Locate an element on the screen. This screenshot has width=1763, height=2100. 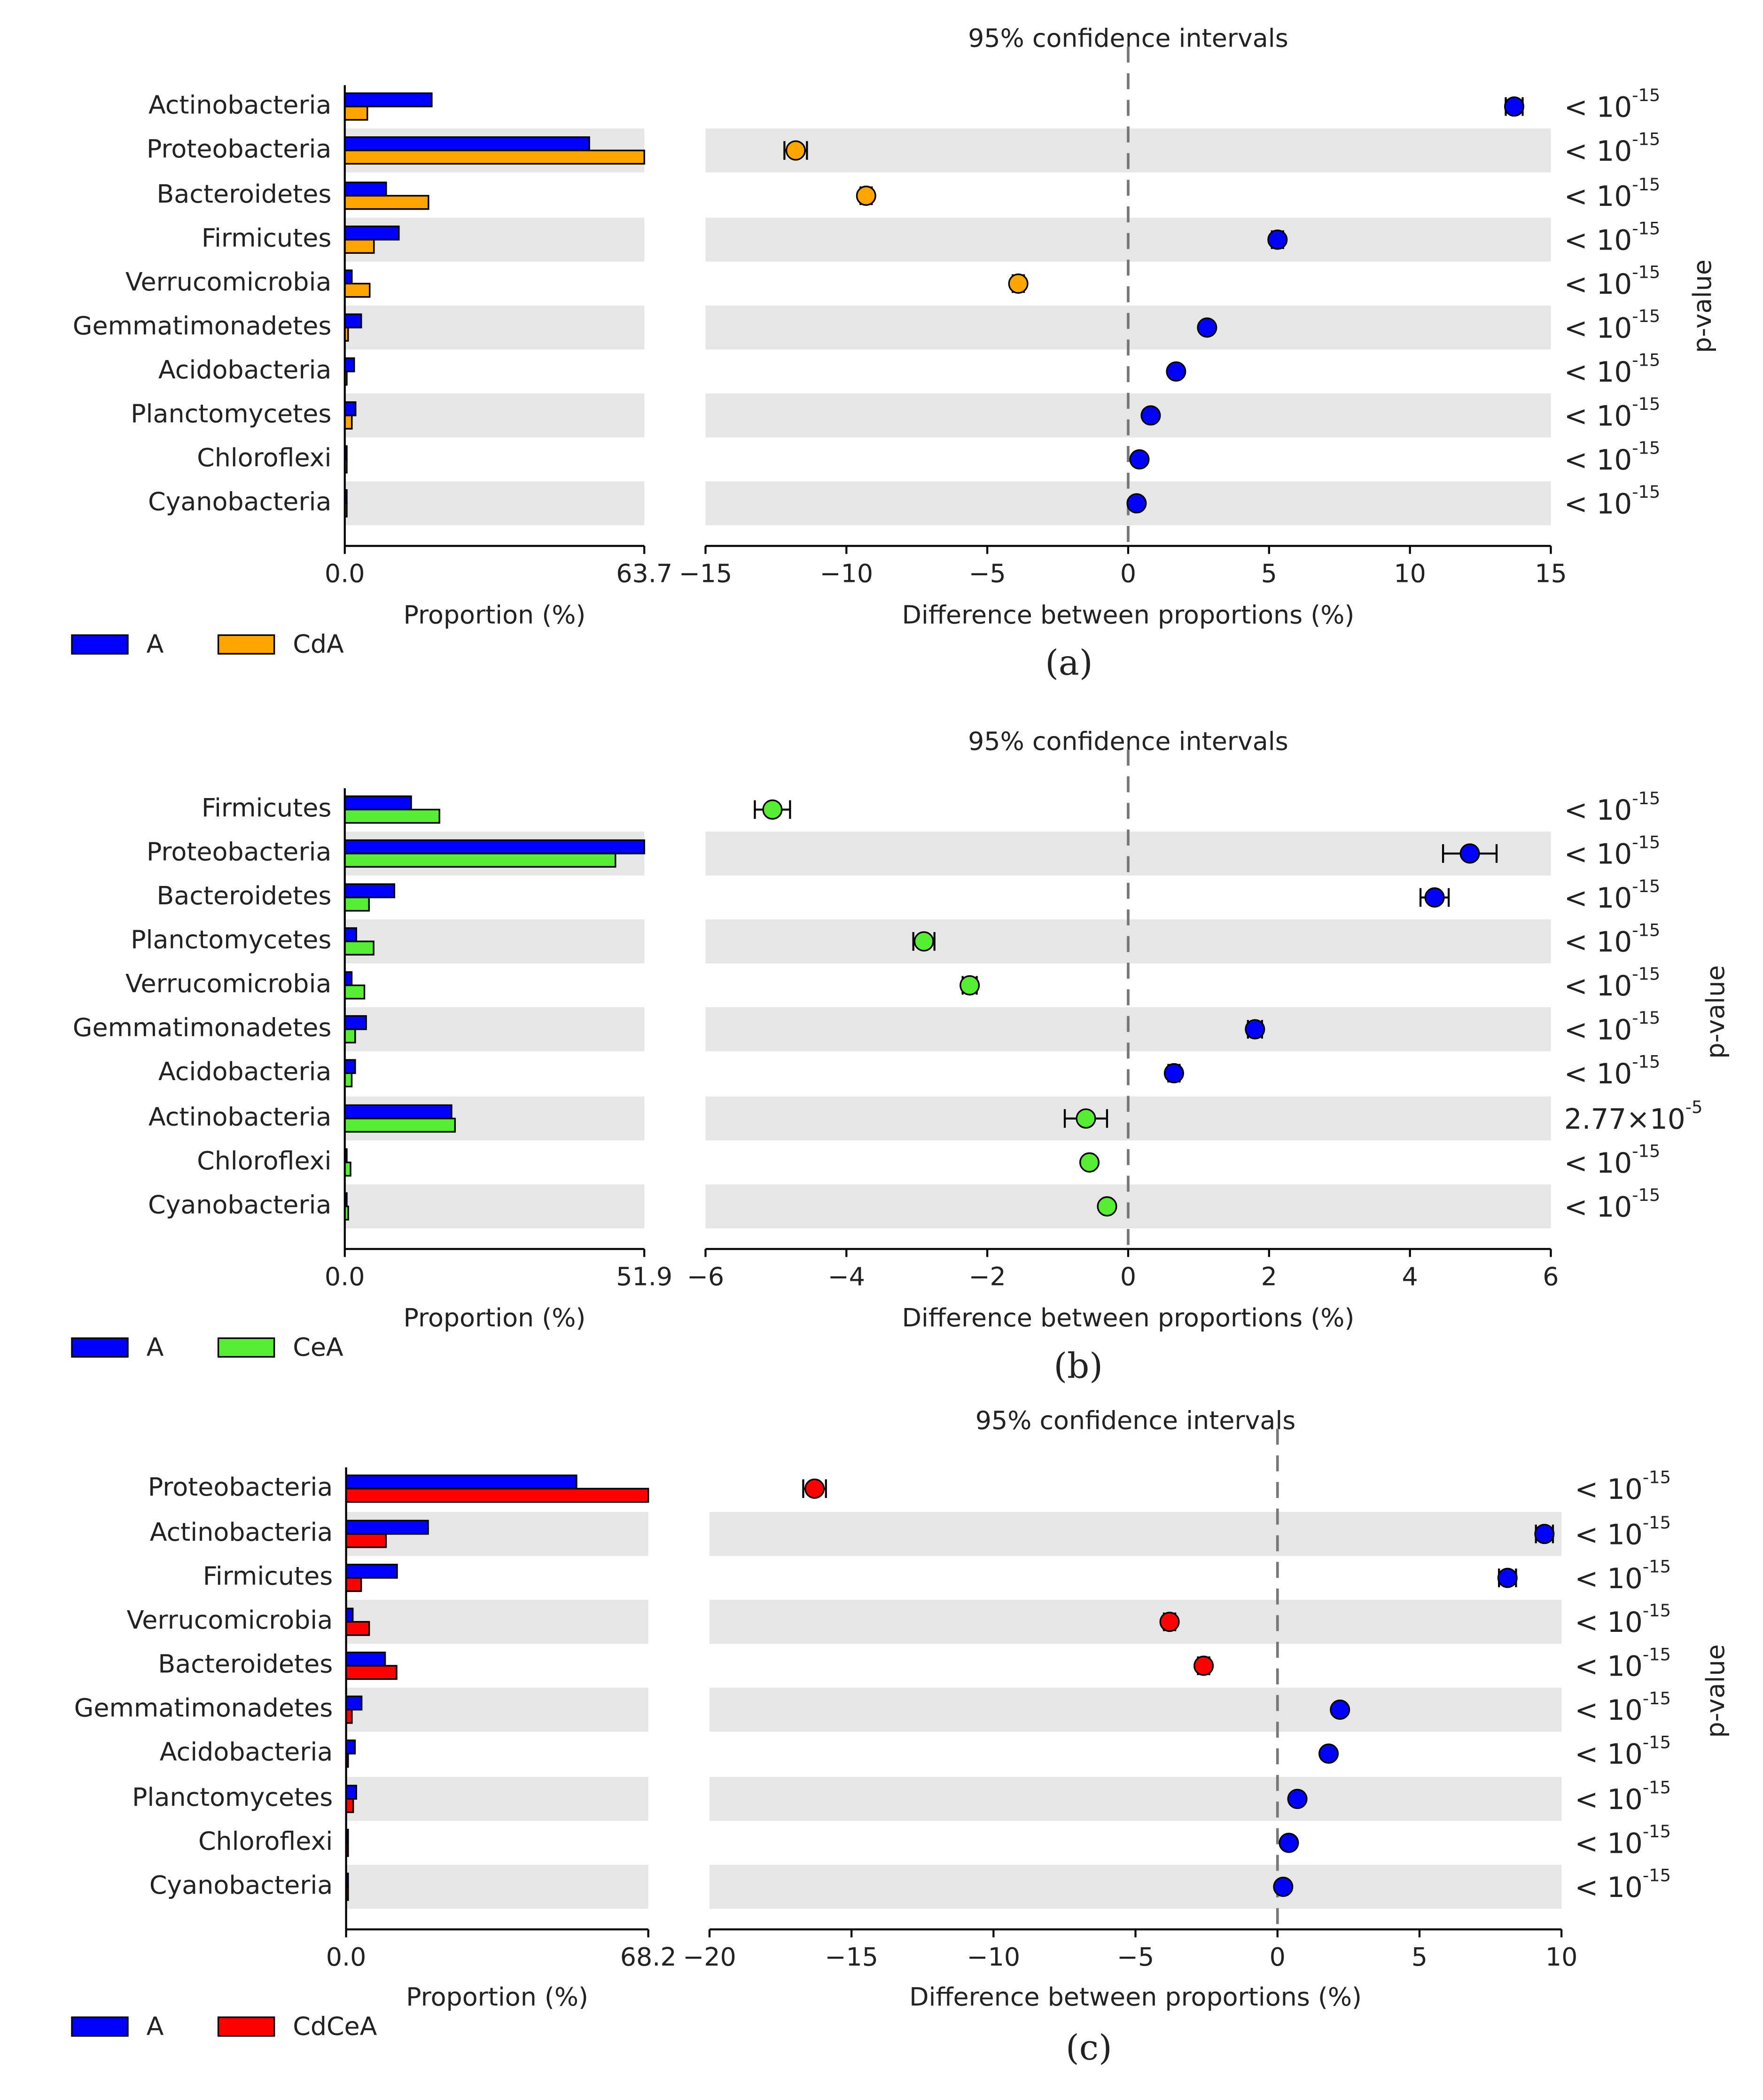
panel-letter: (b) is located at coordinates (1078, 1366).